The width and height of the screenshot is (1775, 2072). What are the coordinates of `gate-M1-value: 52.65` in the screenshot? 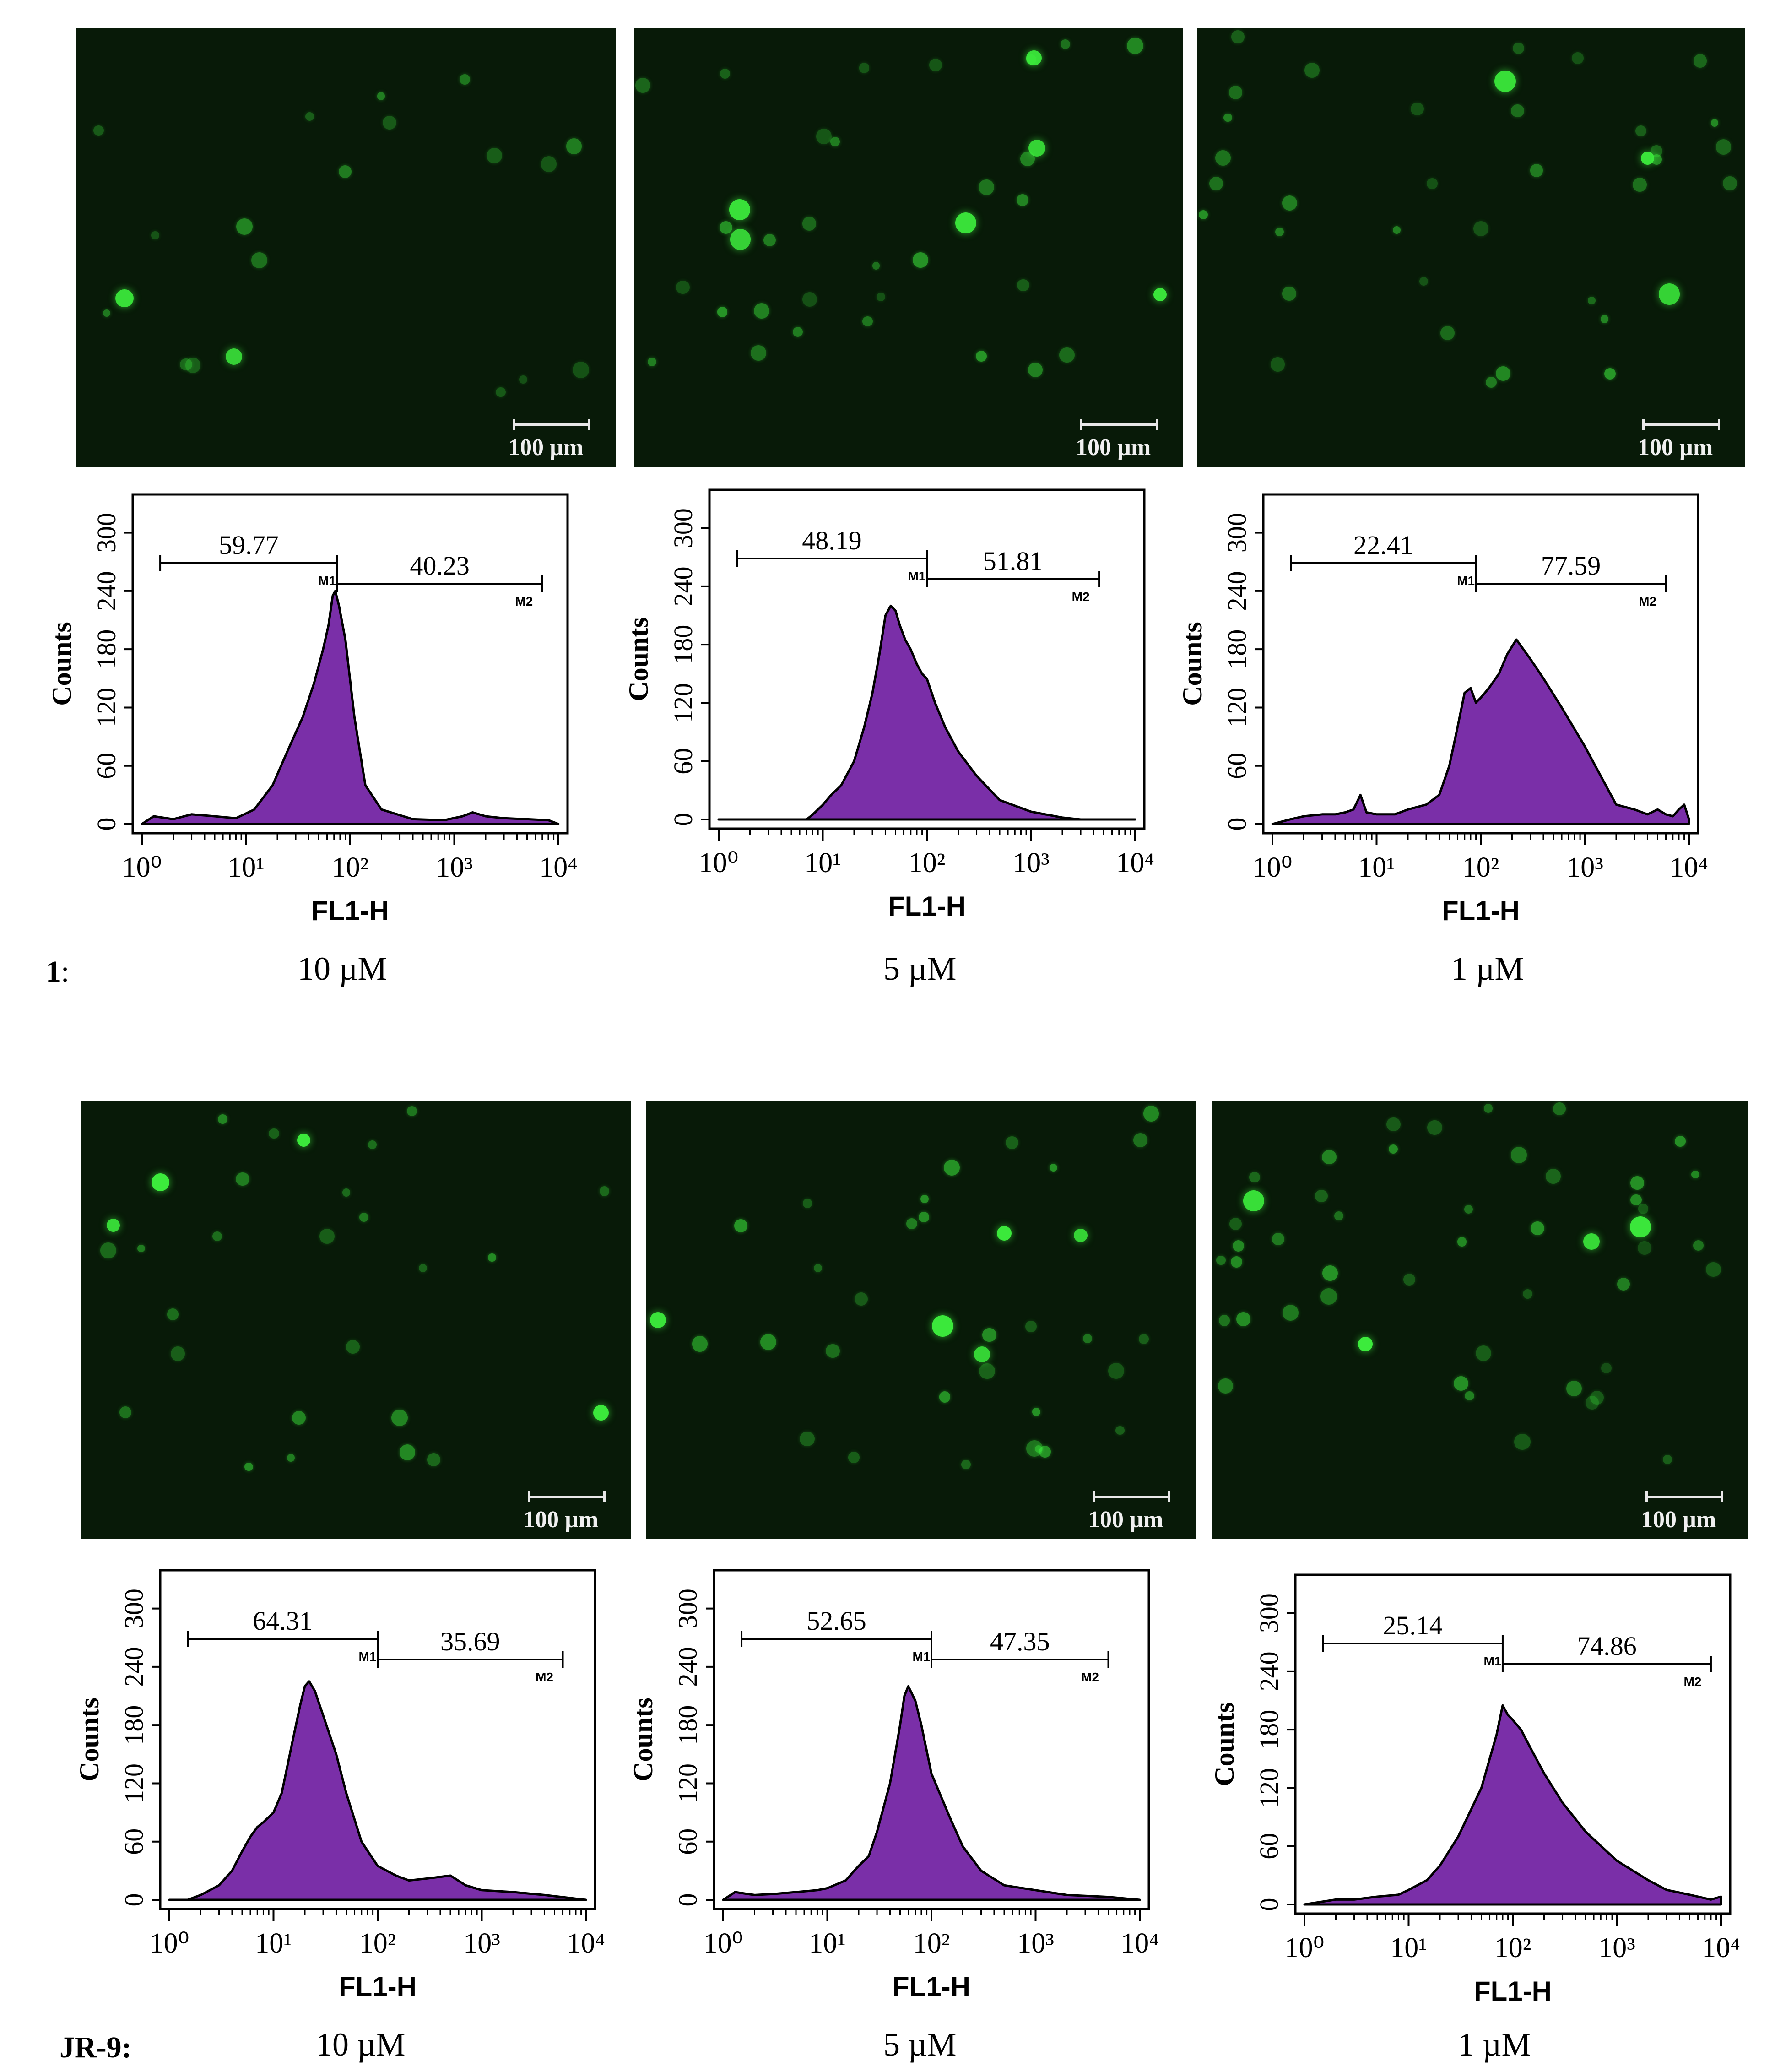 It's located at (836, 1621).